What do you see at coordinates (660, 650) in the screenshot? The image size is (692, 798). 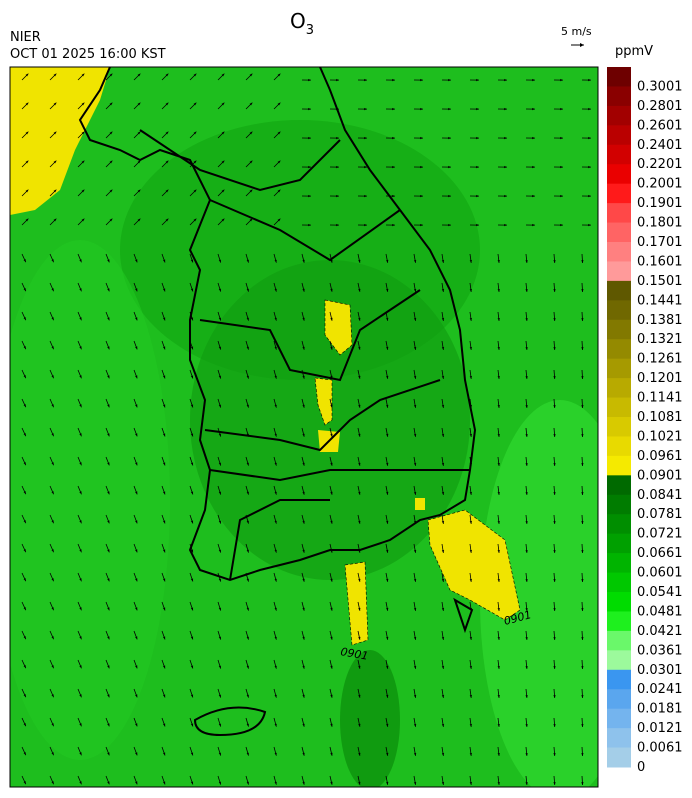 I see `colorbar-label: 0.0361` at bounding box center [660, 650].